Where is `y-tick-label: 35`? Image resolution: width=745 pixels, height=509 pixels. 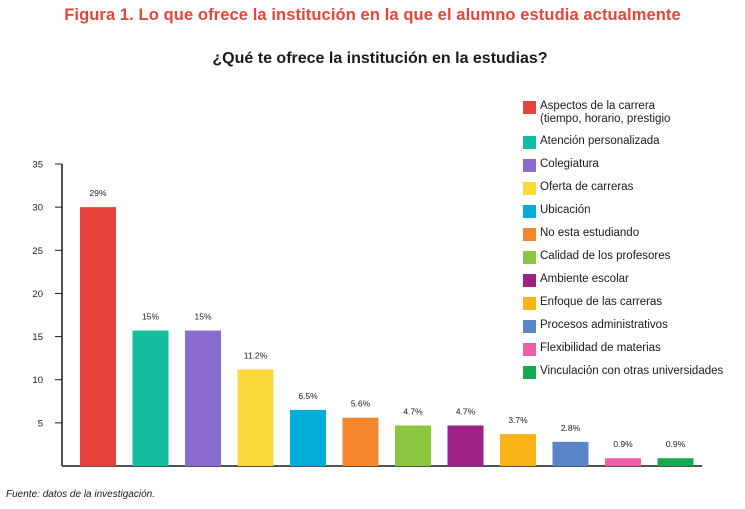 y-tick-label: 35 is located at coordinates (37, 165).